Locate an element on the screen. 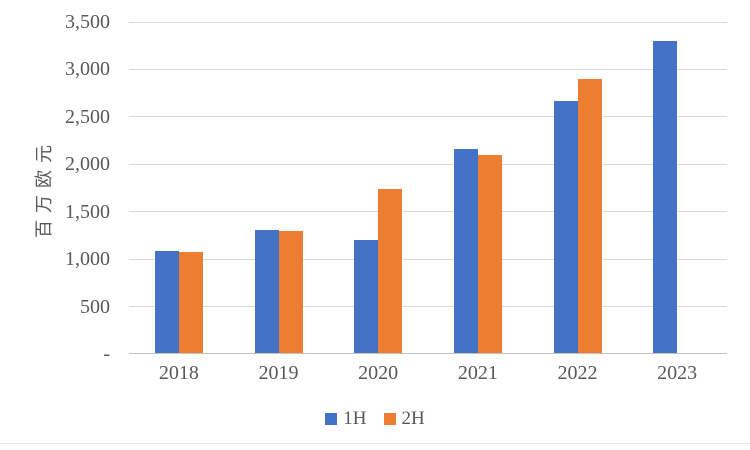  bar-2018-1h is located at coordinates (166, 301).